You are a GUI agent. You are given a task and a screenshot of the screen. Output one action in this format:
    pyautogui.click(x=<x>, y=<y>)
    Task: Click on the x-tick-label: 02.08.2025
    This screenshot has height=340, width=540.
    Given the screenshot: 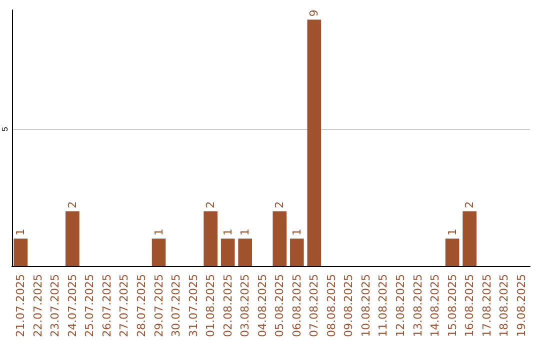 What is the action you would take?
    pyautogui.click(x=227, y=306)
    